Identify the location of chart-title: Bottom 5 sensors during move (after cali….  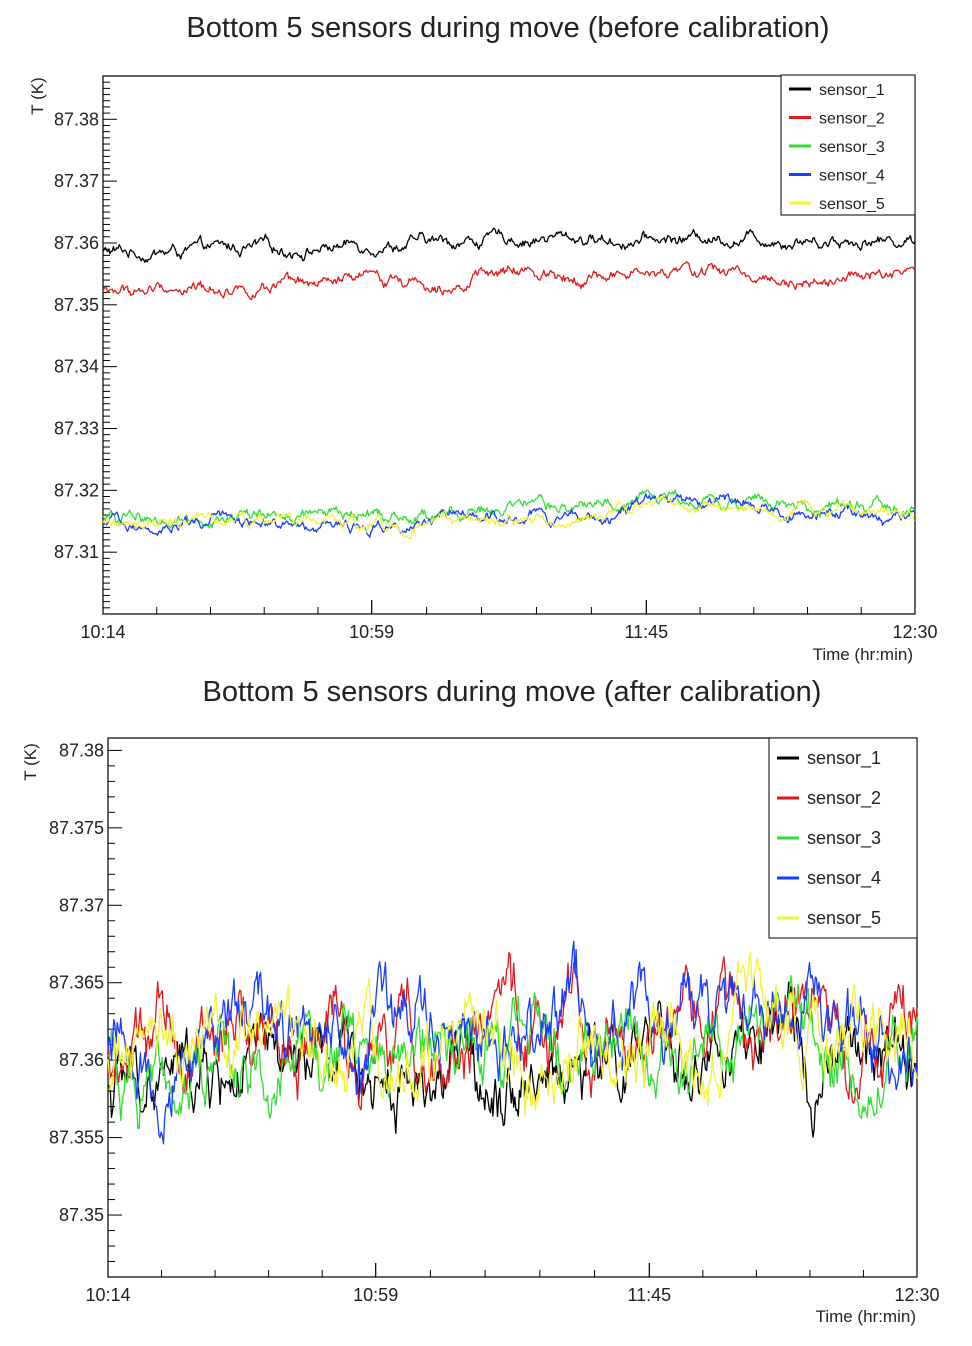
(512, 692).